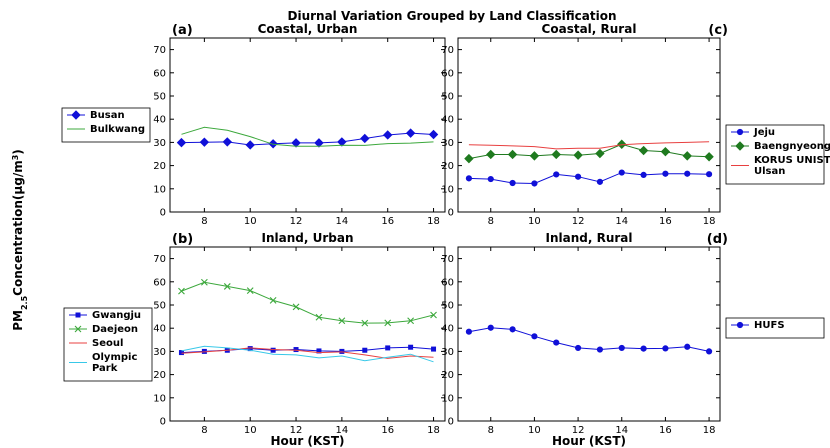  What do you see at coordinates (589, 29) in the screenshot?
I see `panel-title: Coastal, Rural` at bounding box center [589, 29].